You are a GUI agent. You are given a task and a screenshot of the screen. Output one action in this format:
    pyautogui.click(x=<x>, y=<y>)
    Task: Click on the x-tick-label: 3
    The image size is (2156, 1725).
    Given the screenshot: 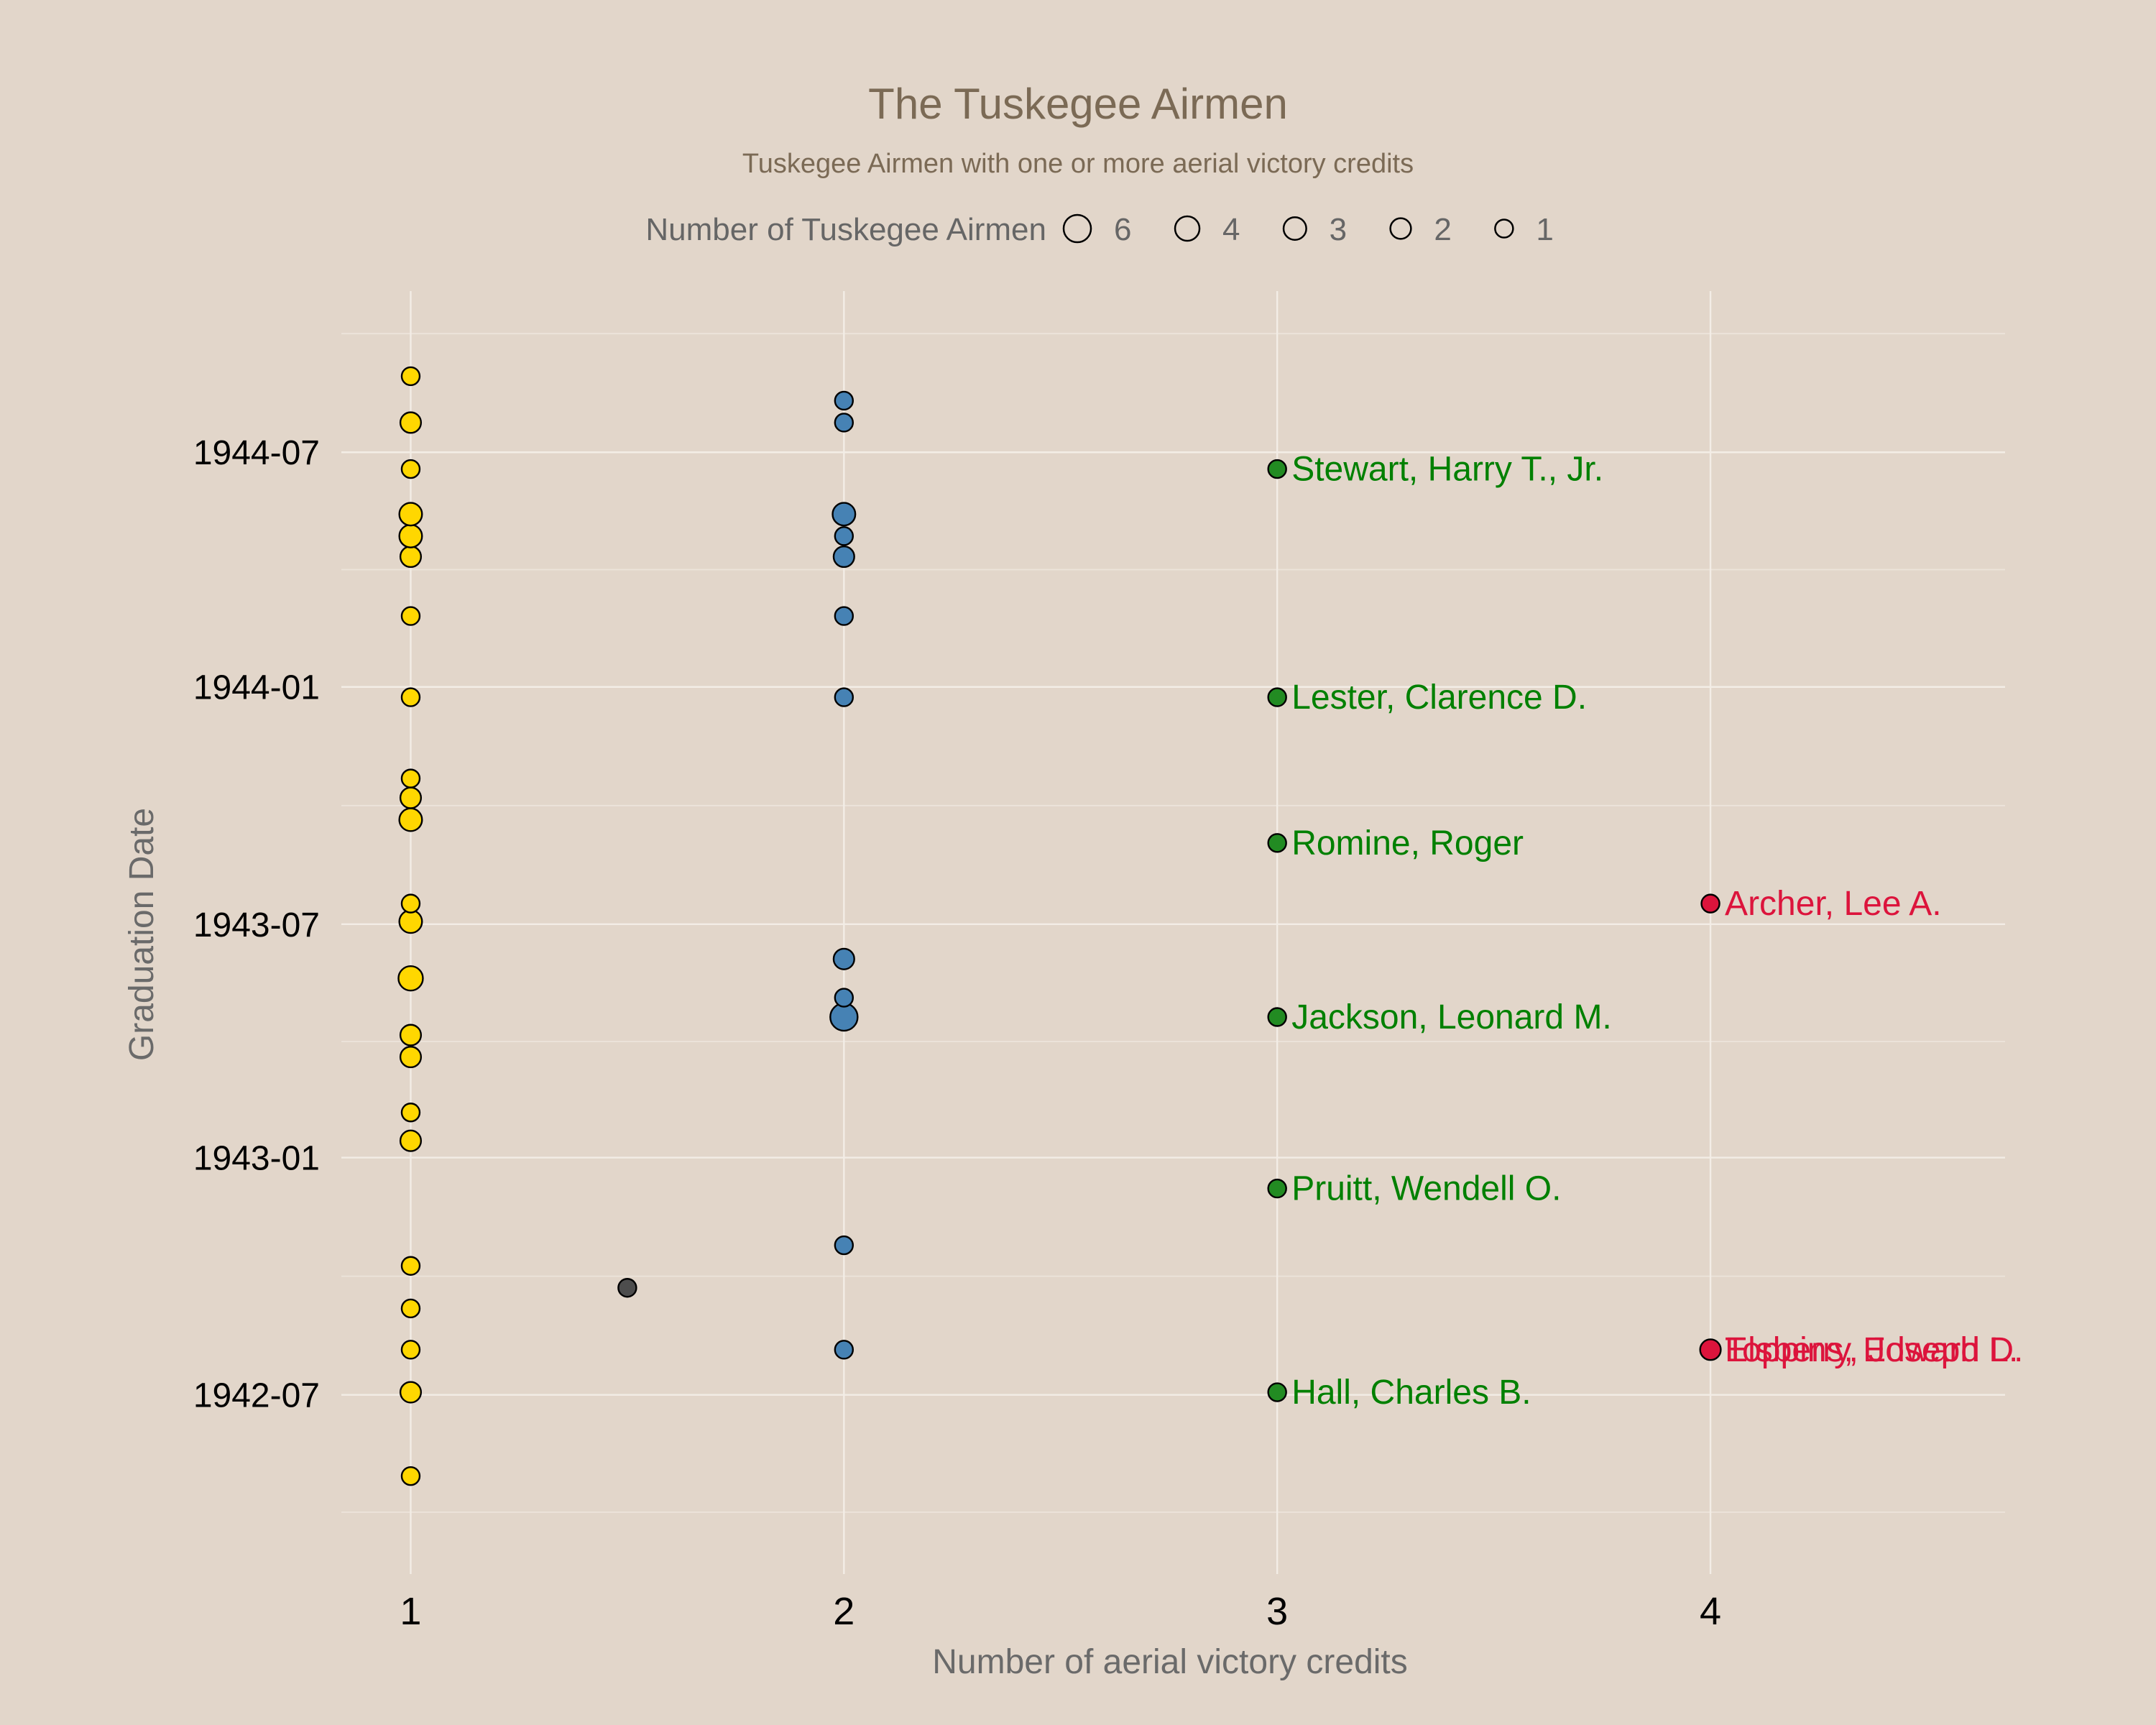 What is the action you would take?
    pyautogui.click(x=1277, y=1611)
    